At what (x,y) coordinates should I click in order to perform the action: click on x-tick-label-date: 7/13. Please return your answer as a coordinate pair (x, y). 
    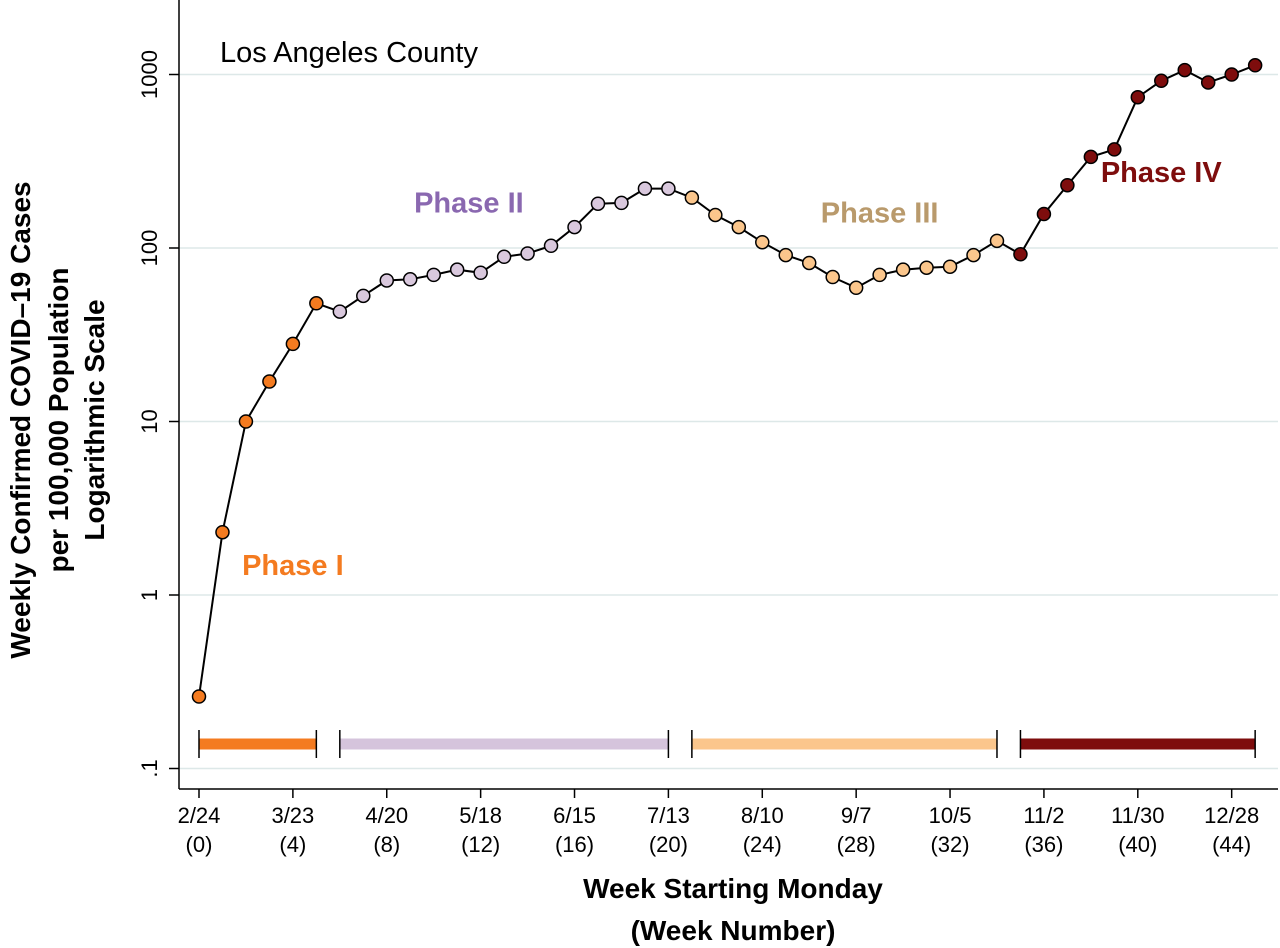
    Looking at the image, I should click on (668, 815).